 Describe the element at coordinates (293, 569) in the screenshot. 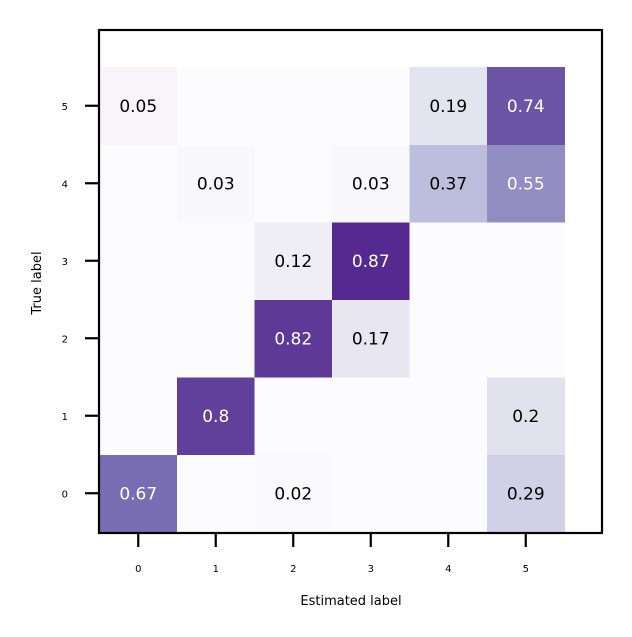

I see `x-tick-label-2: 2` at that location.